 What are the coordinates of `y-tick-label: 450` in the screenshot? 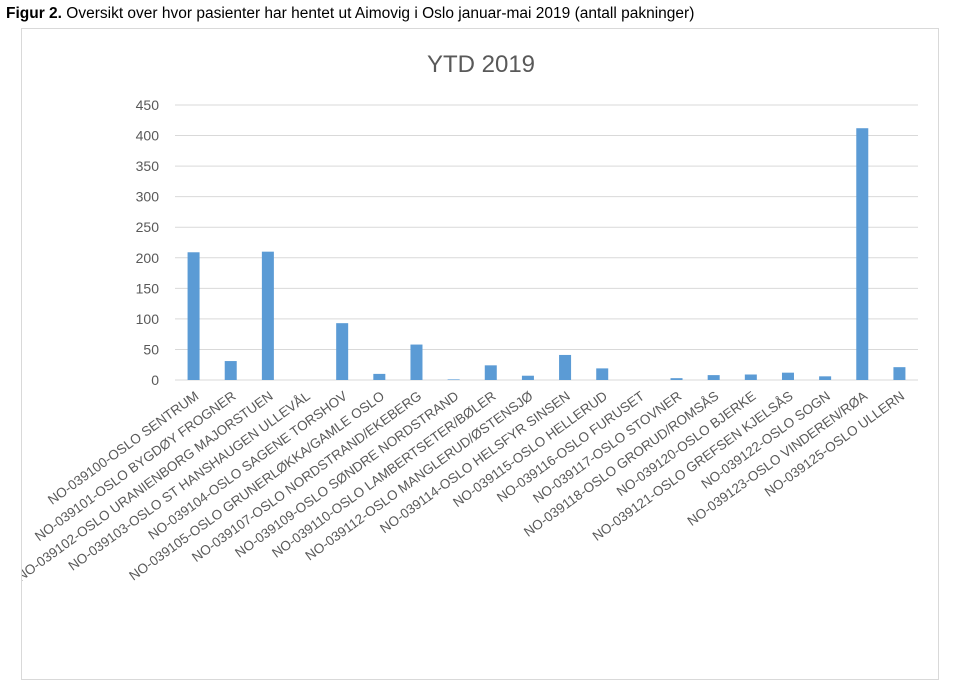 It's located at (148, 105).